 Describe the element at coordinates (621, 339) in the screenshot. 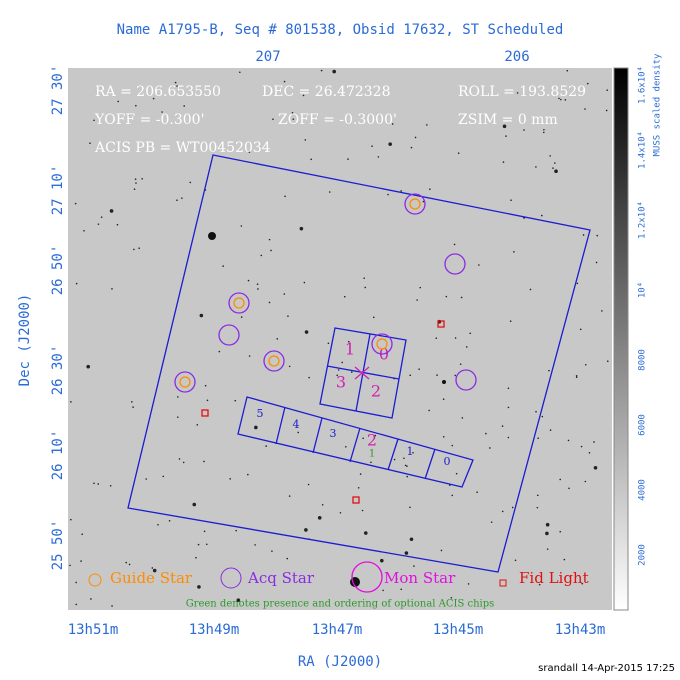

I see `colorbar` at that location.